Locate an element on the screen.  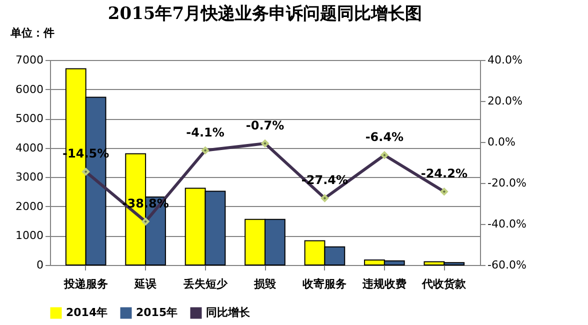
data-label: -38.8% is located at coordinates (145, 203).